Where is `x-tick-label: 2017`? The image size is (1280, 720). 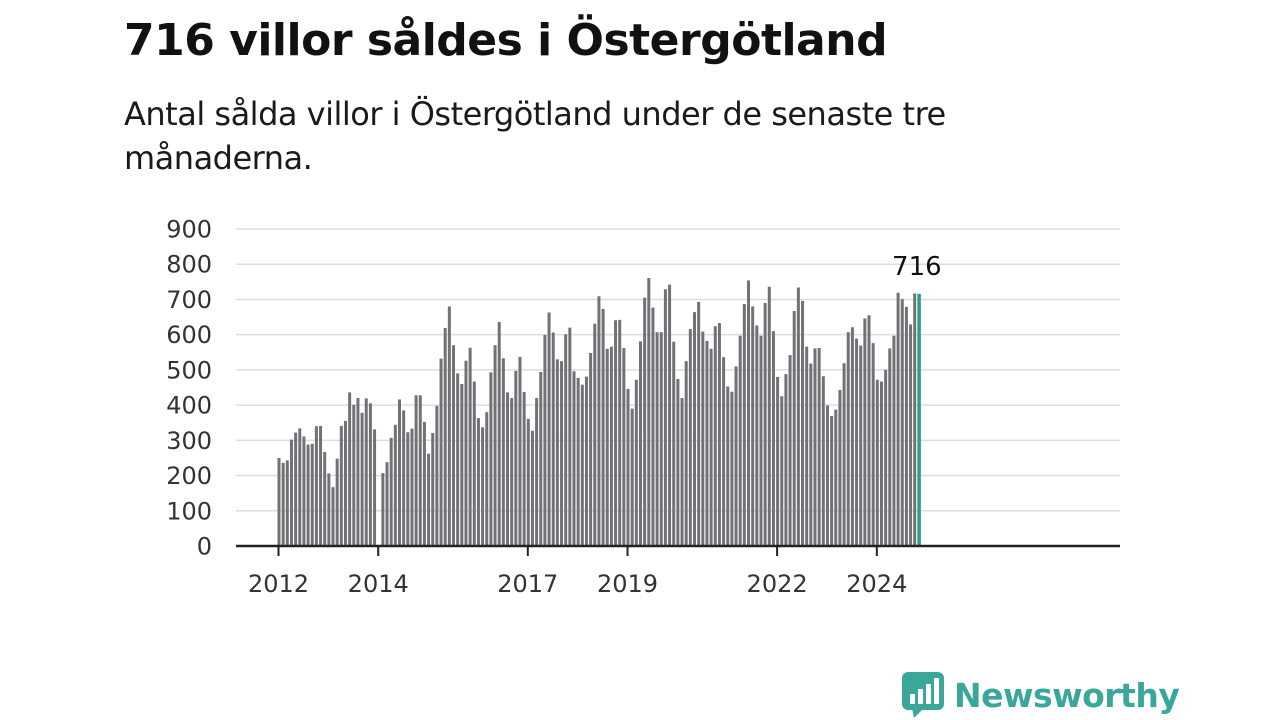 x-tick-label: 2017 is located at coordinates (527, 584).